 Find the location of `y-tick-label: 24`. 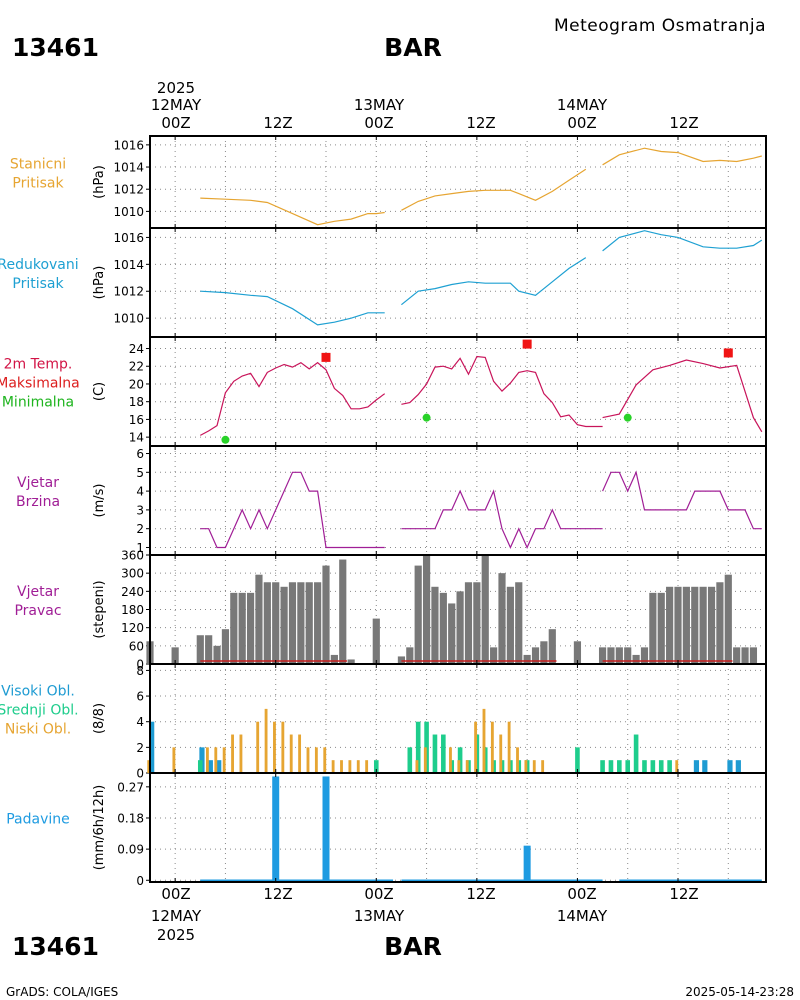

y-tick-label: 24 is located at coordinates (136, 349).